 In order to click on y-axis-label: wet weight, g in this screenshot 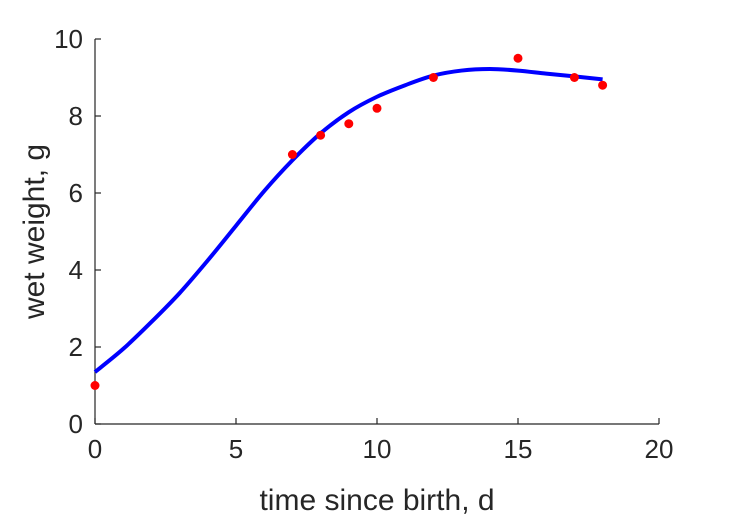, I will do `click(34, 232)`.